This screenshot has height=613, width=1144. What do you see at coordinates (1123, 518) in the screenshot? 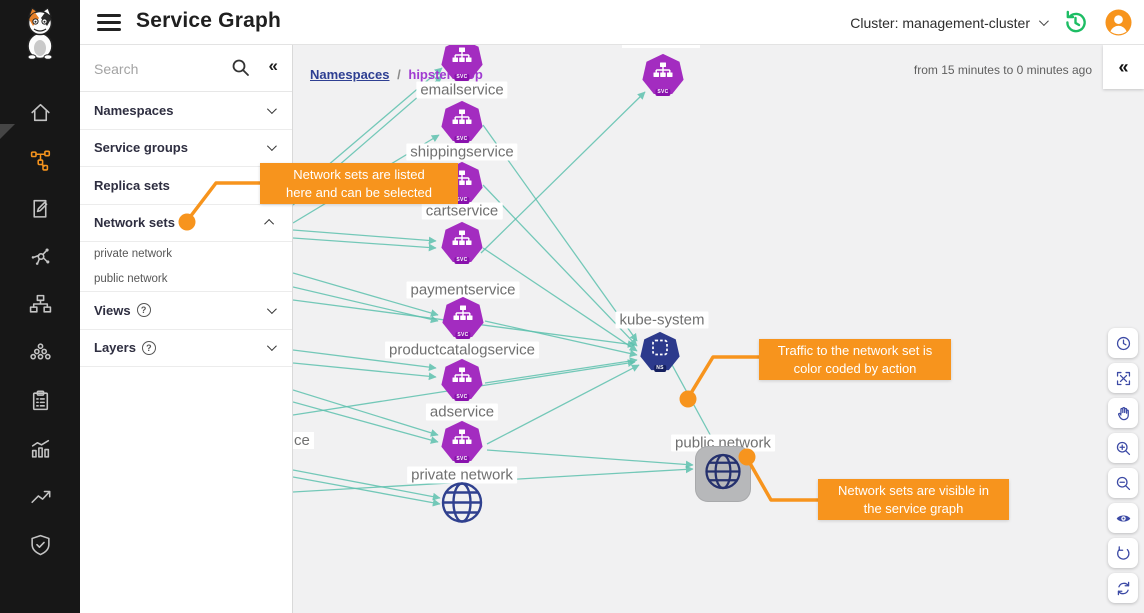
I see `visibility-button` at bounding box center [1123, 518].